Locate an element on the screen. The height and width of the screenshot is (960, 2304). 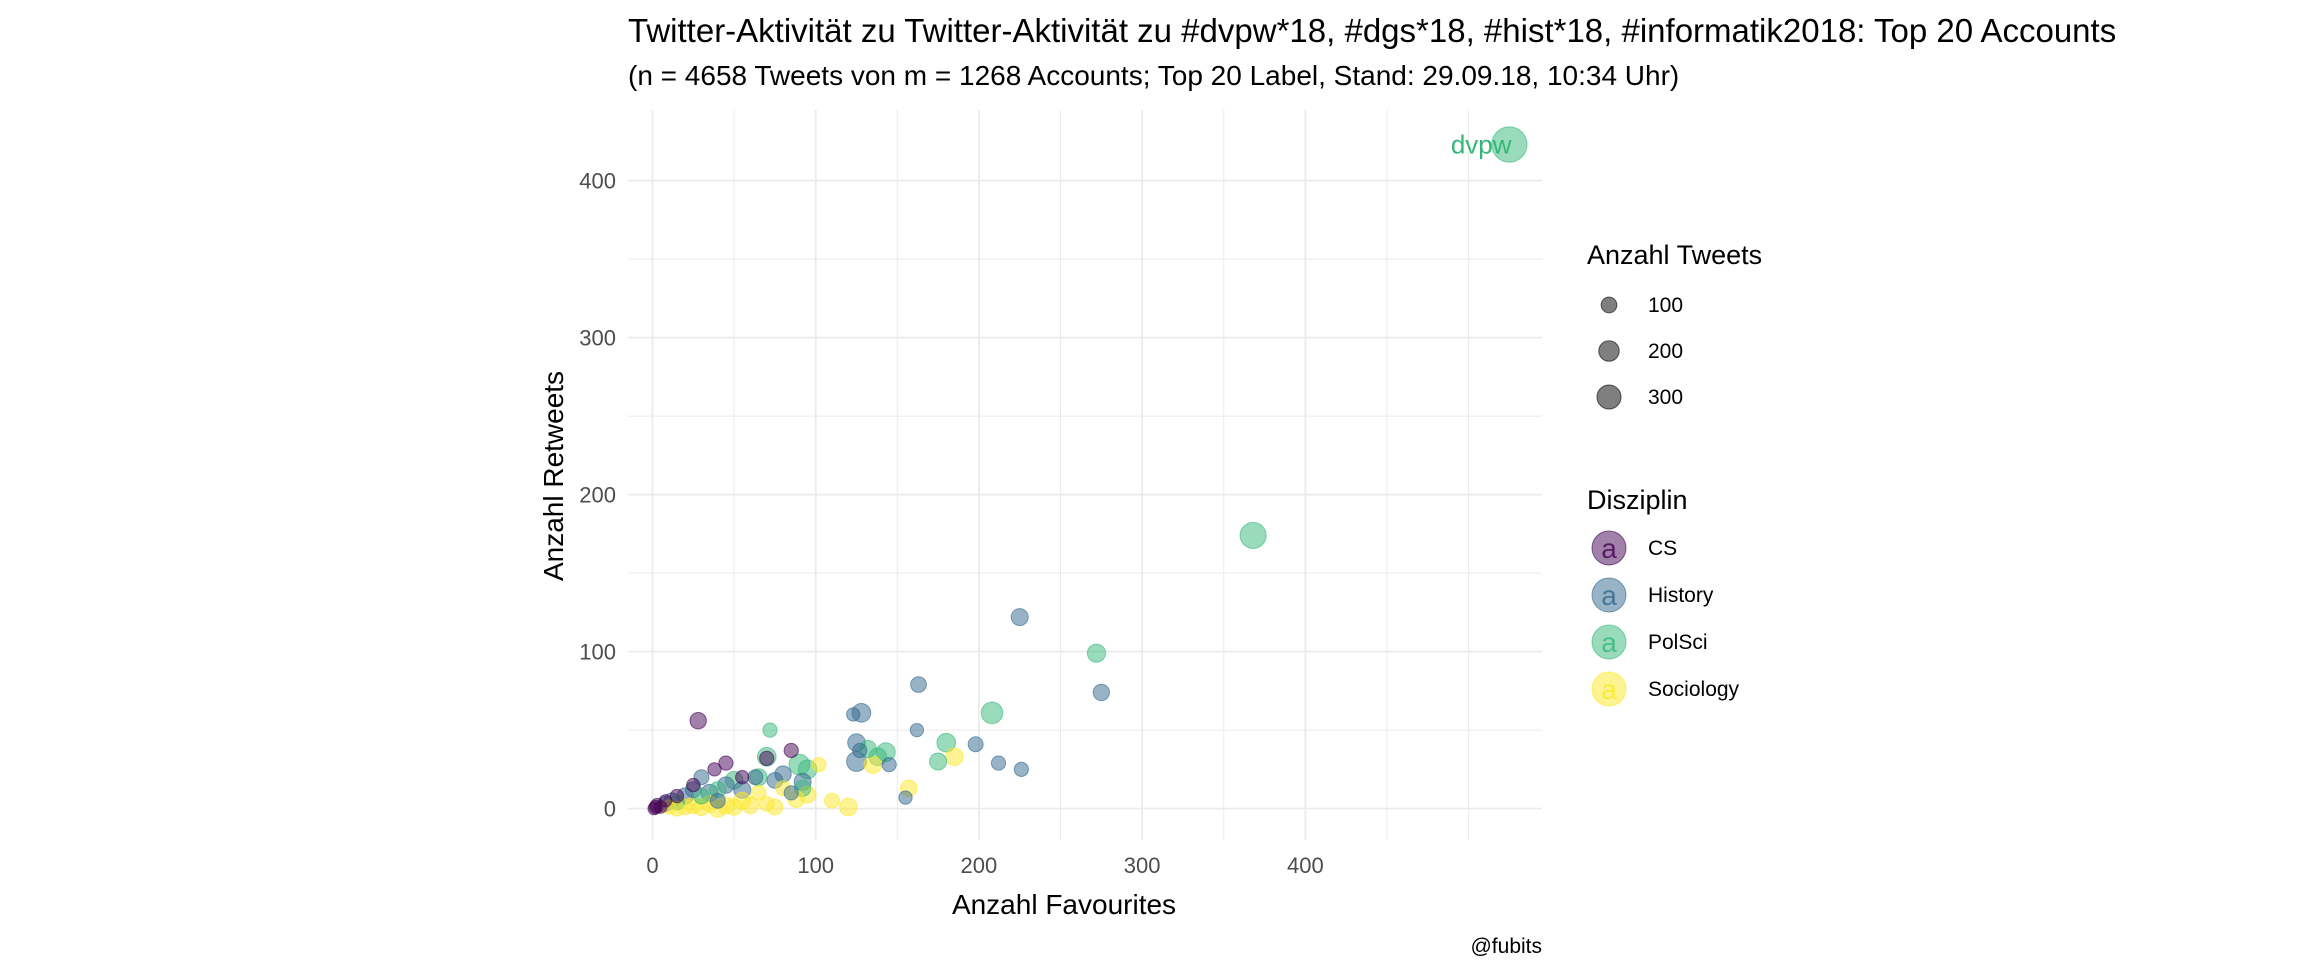
y-tick-label: 200 is located at coordinates (597, 495).